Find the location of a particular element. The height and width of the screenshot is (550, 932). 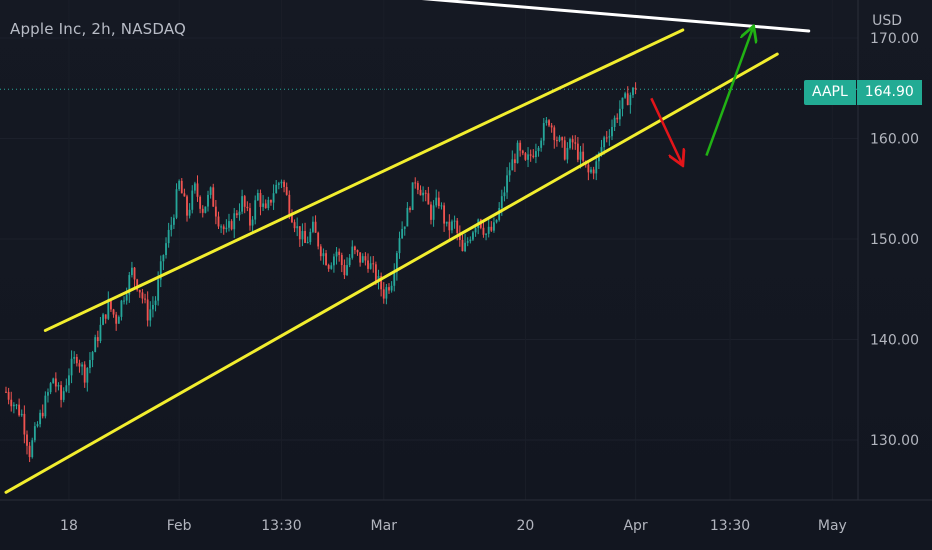

resistance-line is located at coordinates (408, 16).